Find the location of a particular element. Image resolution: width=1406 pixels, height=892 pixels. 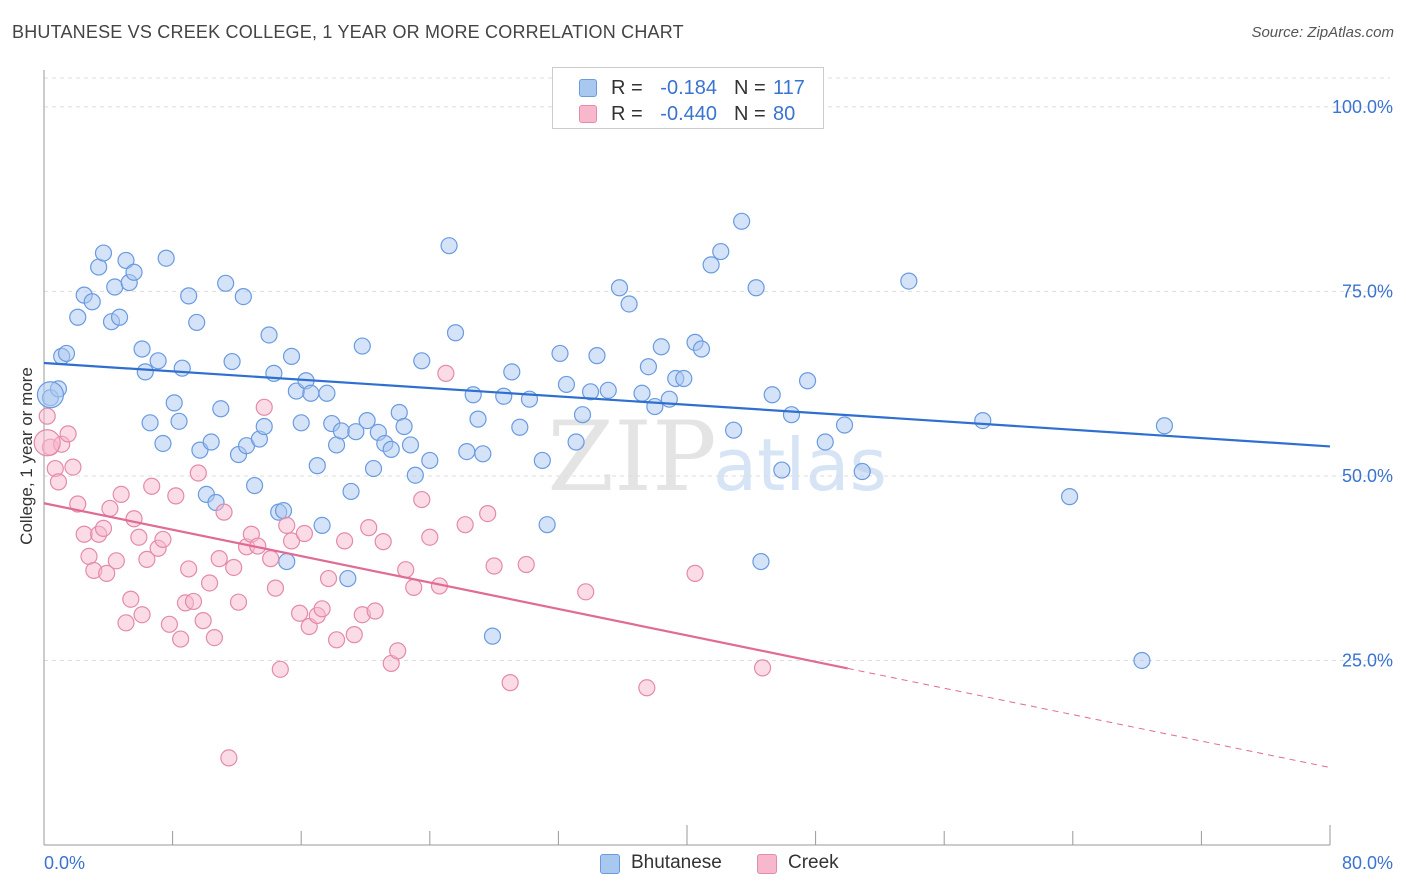

legend-label-creek: Creek is located at coordinates (813, 862).